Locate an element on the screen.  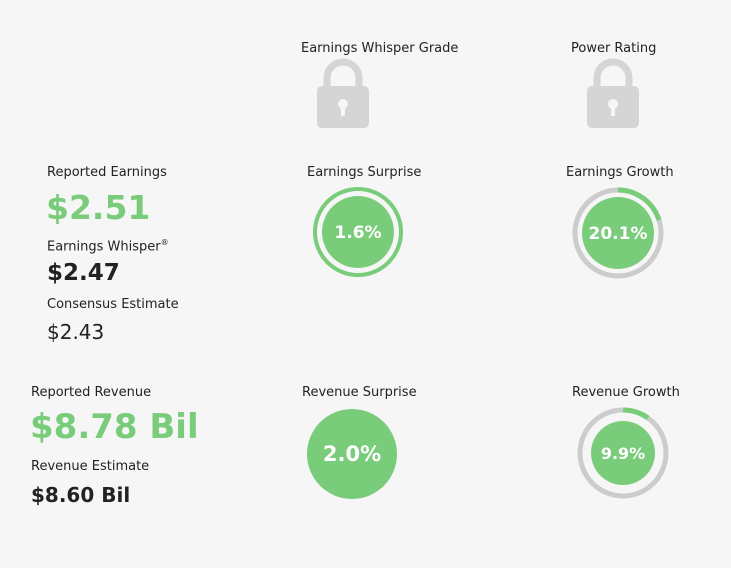
revenue-estimate-value: $8.60 Bil is located at coordinates (81, 495).